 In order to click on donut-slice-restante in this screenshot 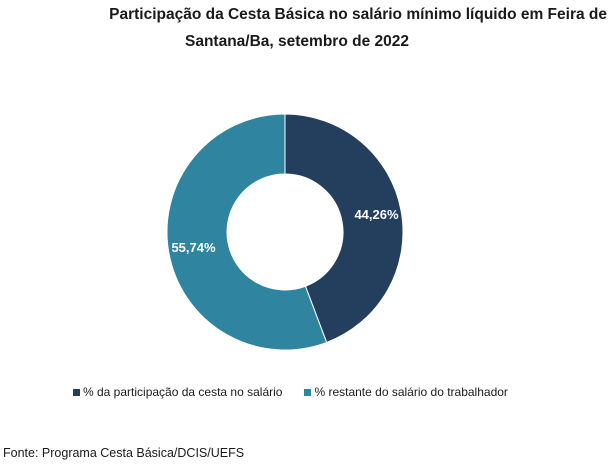, I will do `click(247, 232)`.